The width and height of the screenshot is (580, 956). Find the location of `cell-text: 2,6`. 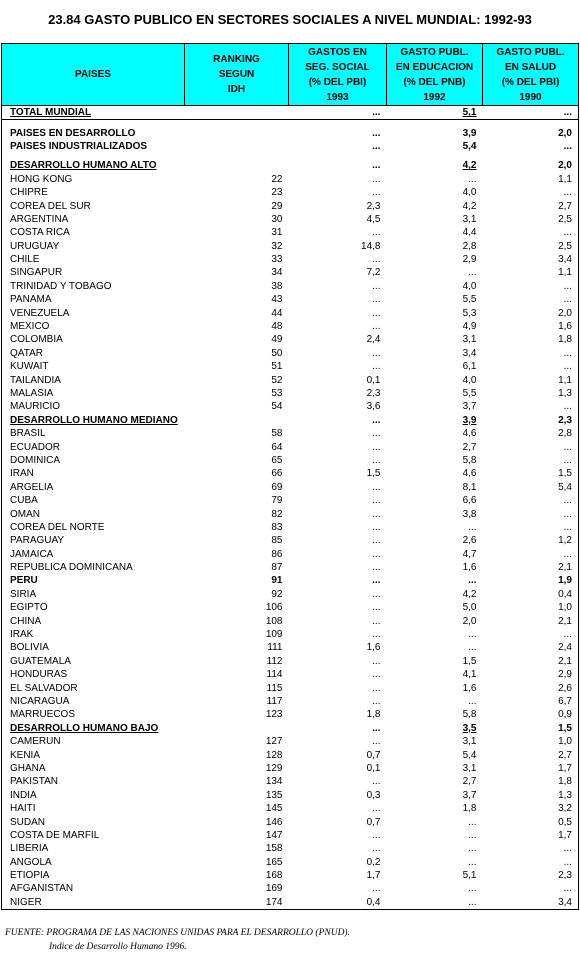

cell-text: 2,6 is located at coordinates (469, 541).